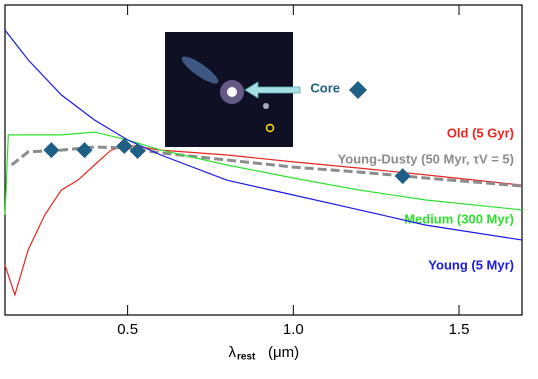 The width and height of the screenshot is (538, 379). What do you see at coordinates (459, 218) in the screenshot?
I see `series-label: Medium (300 Myr)` at bounding box center [459, 218].